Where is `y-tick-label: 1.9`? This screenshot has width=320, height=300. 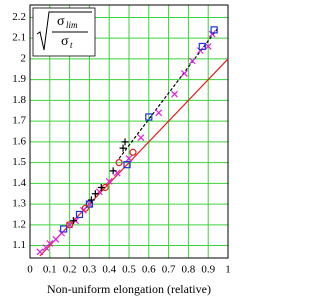
y-tick-label: 1.9 is located at coordinates (19, 79).